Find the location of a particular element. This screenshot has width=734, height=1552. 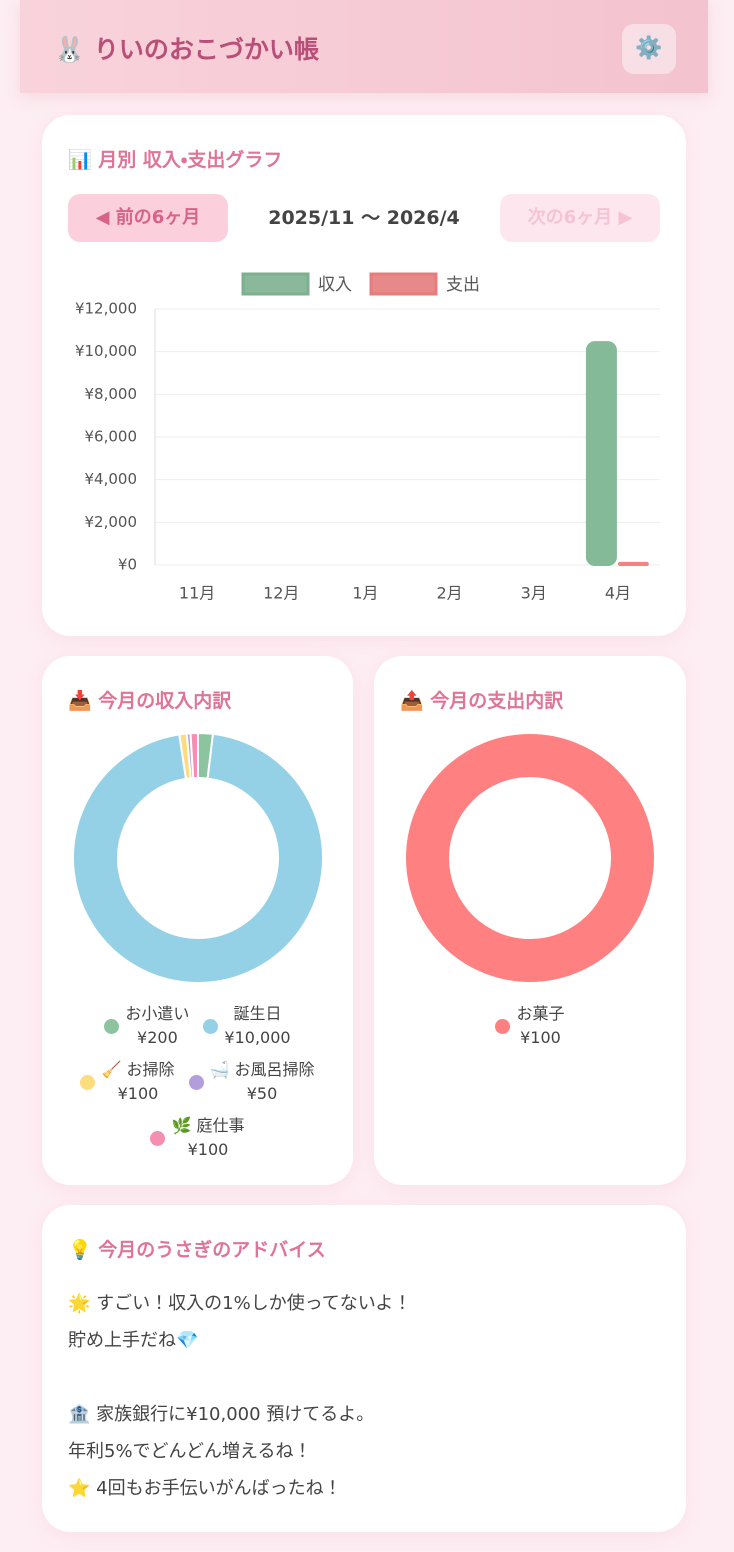

legend-label: 誕生日 is located at coordinates (257, 1013).